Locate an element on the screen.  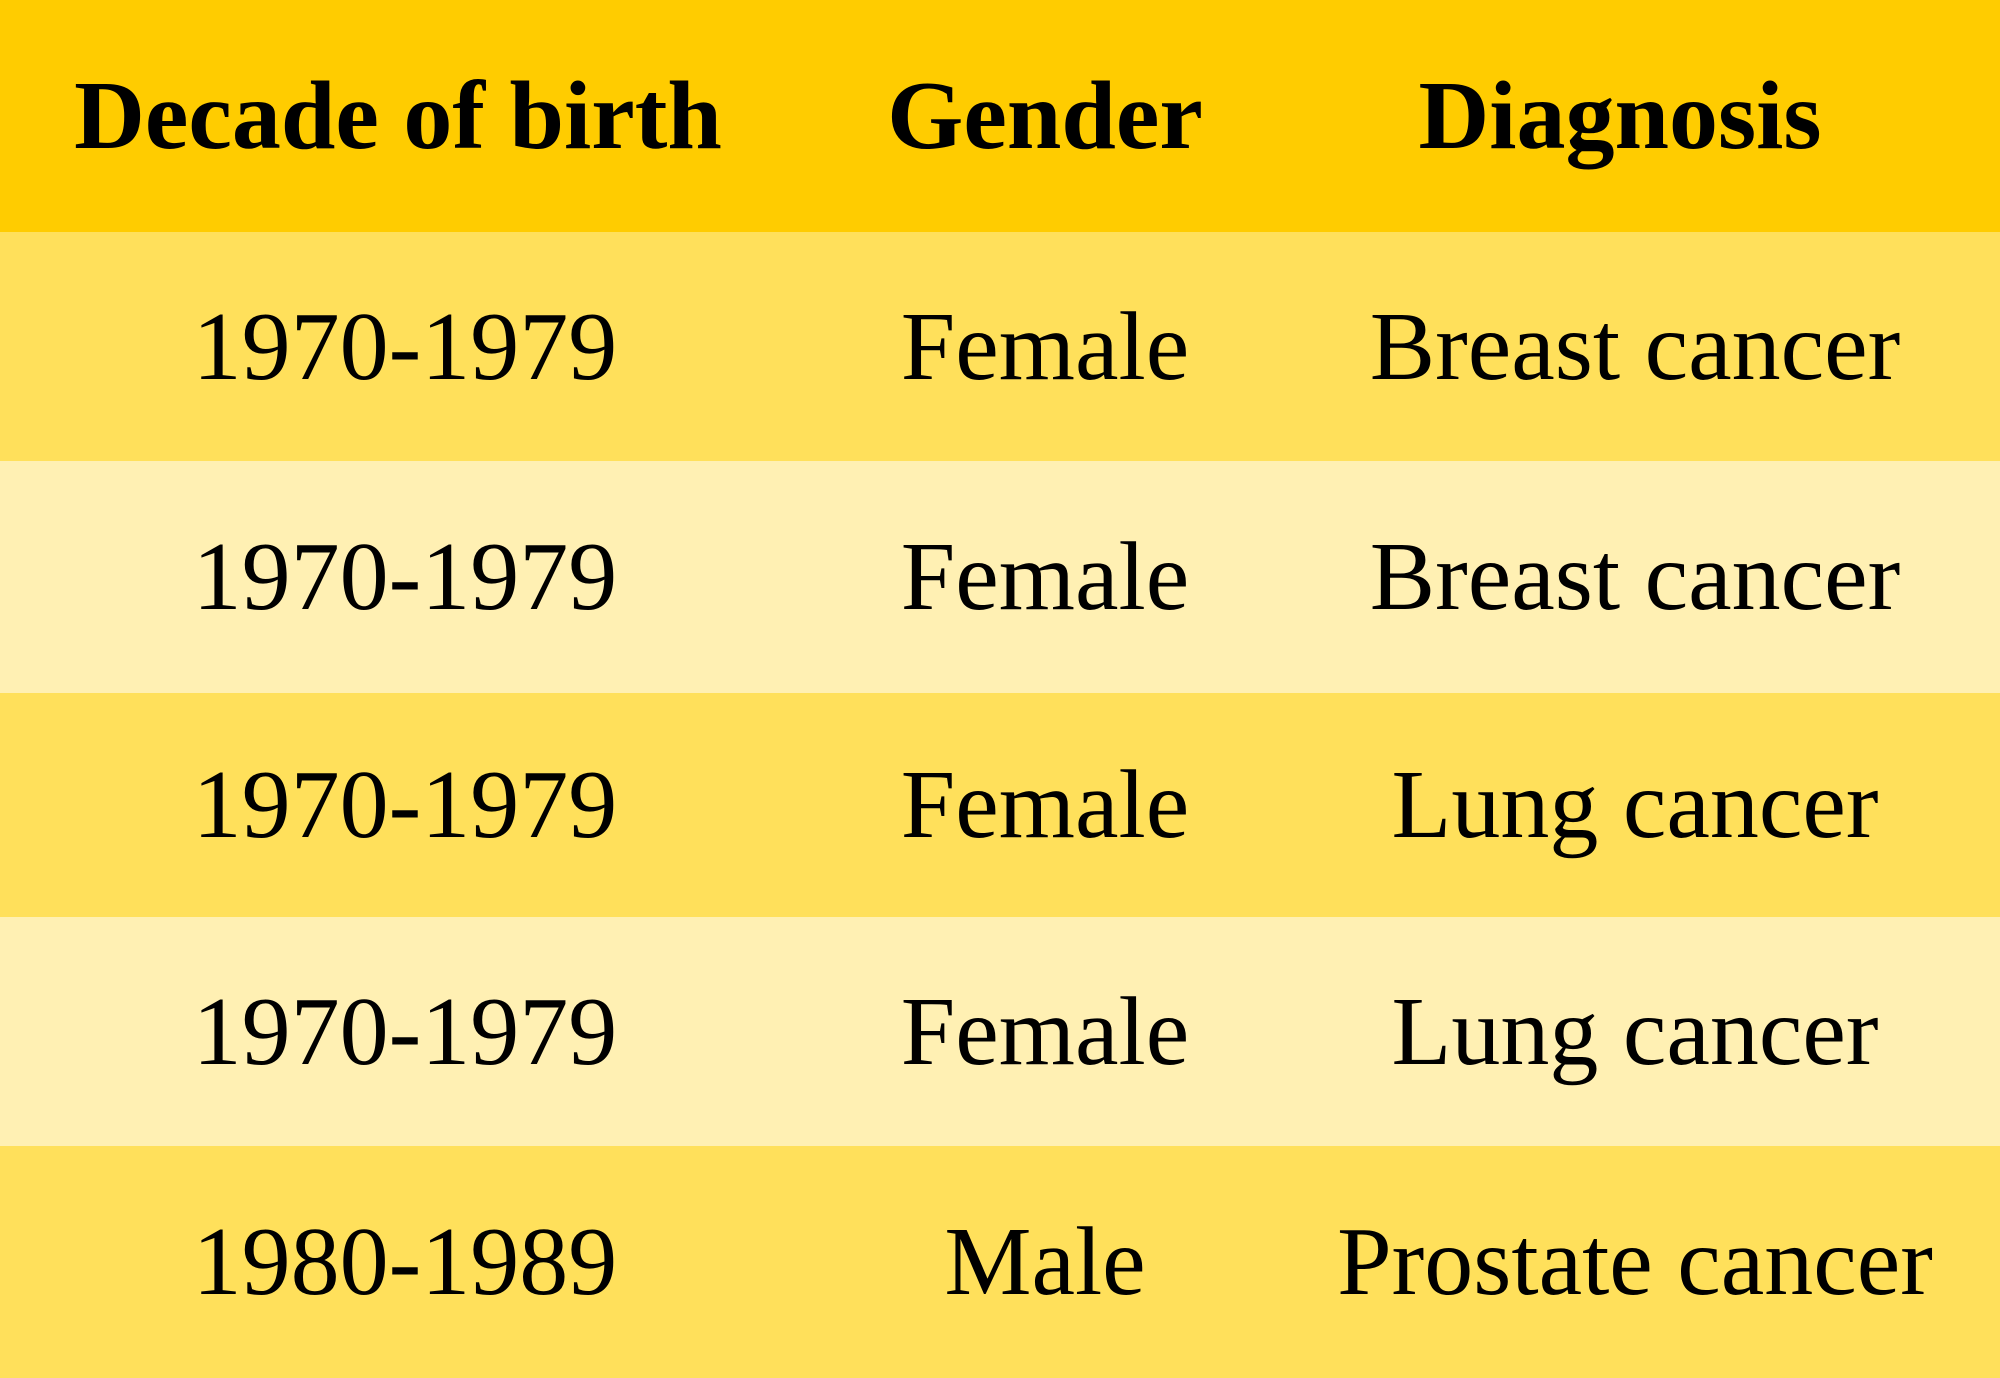
cell-decade-of-birth: 1980-1989 is located at coordinates (405, 1262).